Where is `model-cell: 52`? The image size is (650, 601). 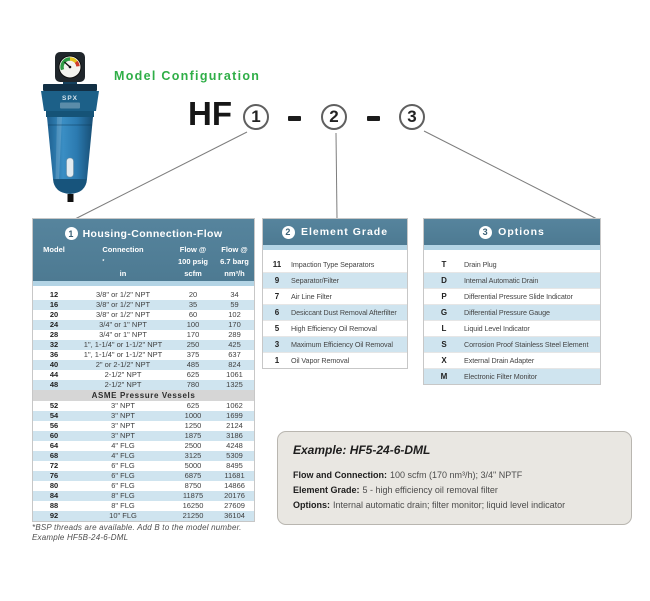 model-cell: 52 is located at coordinates (54, 405).